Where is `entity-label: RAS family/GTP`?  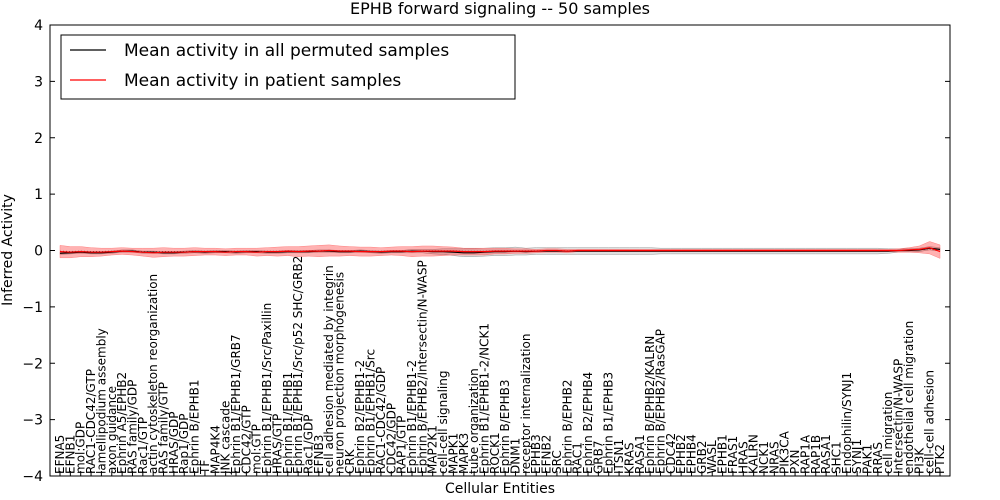
entity-label: RAS family/GTP is located at coordinates (164, 428).